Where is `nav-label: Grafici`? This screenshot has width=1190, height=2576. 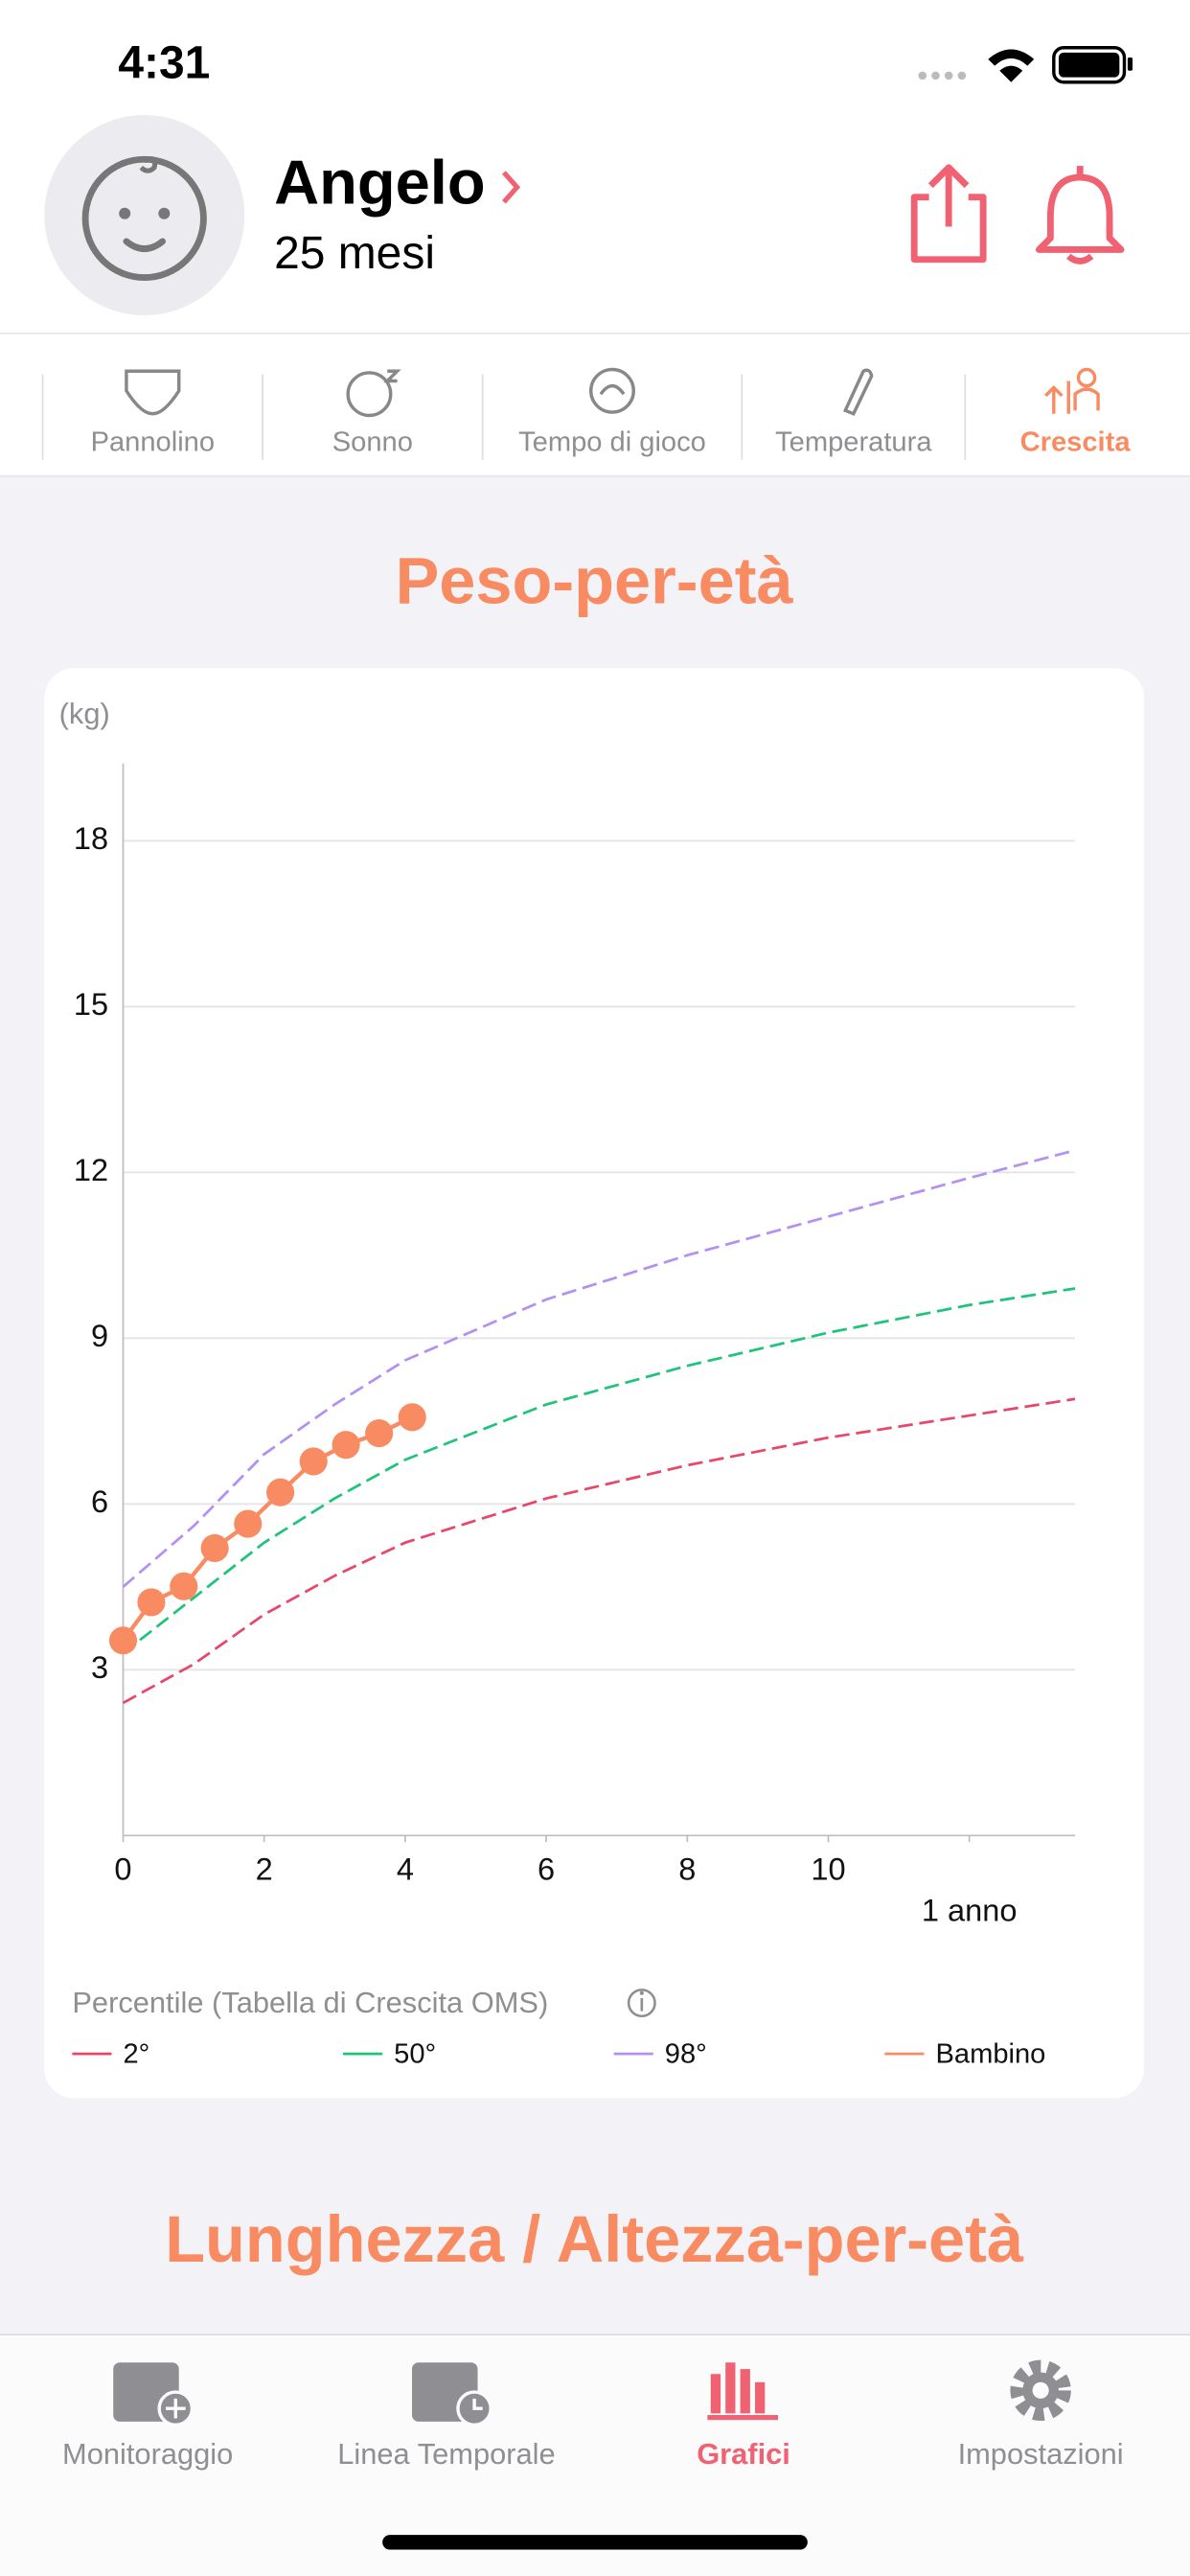 nav-label: Grafici is located at coordinates (744, 2454).